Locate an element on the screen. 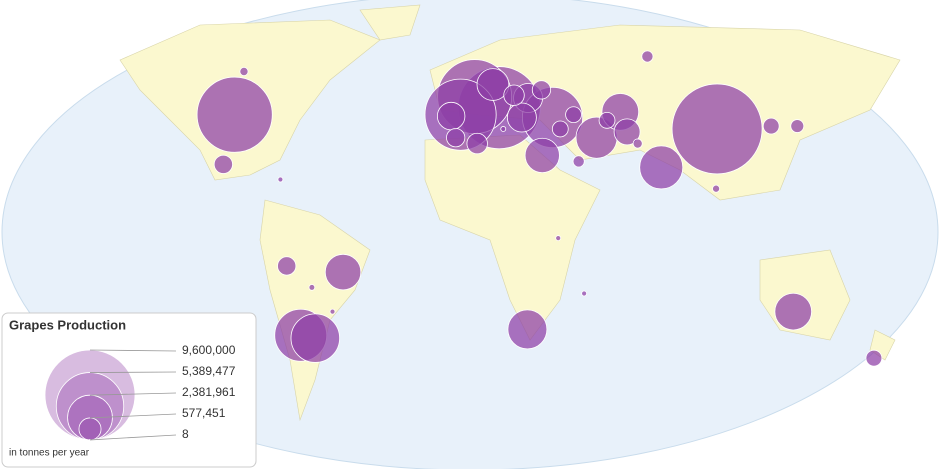 The width and height of the screenshot is (940, 469). legend-label: 8 is located at coordinates (185, 434).